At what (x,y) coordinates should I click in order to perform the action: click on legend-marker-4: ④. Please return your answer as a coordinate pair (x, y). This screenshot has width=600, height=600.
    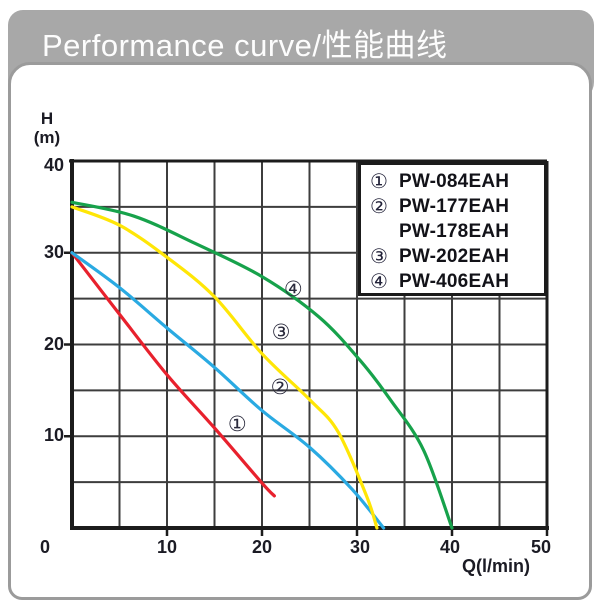
    Looking at the image, I should click on (379, 281).